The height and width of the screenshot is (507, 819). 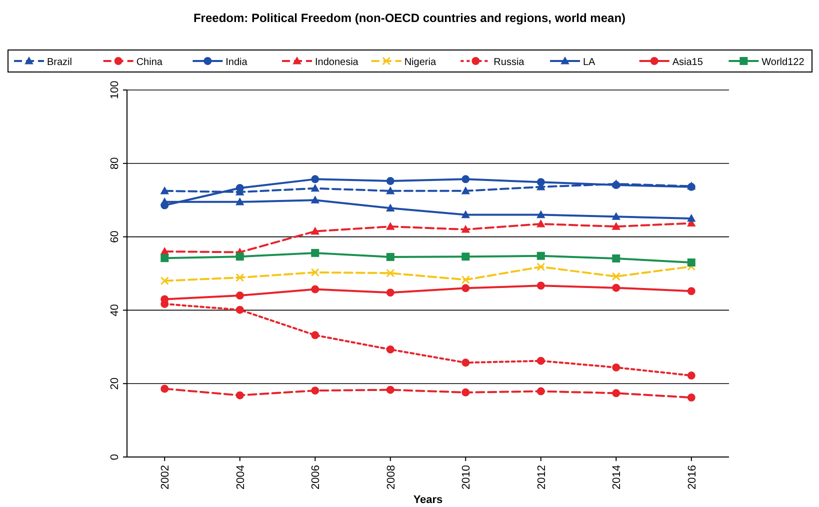 What do you see at coordinates (149, 62) in the screenshot?
I see `legend-label: China` at bounding box center [149, 62].